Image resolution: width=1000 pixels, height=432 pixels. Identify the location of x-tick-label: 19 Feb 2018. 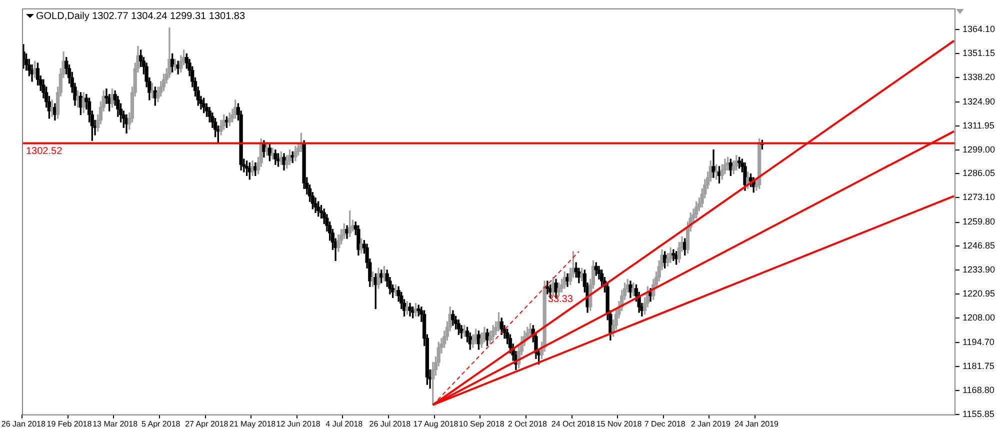
(69, 423).